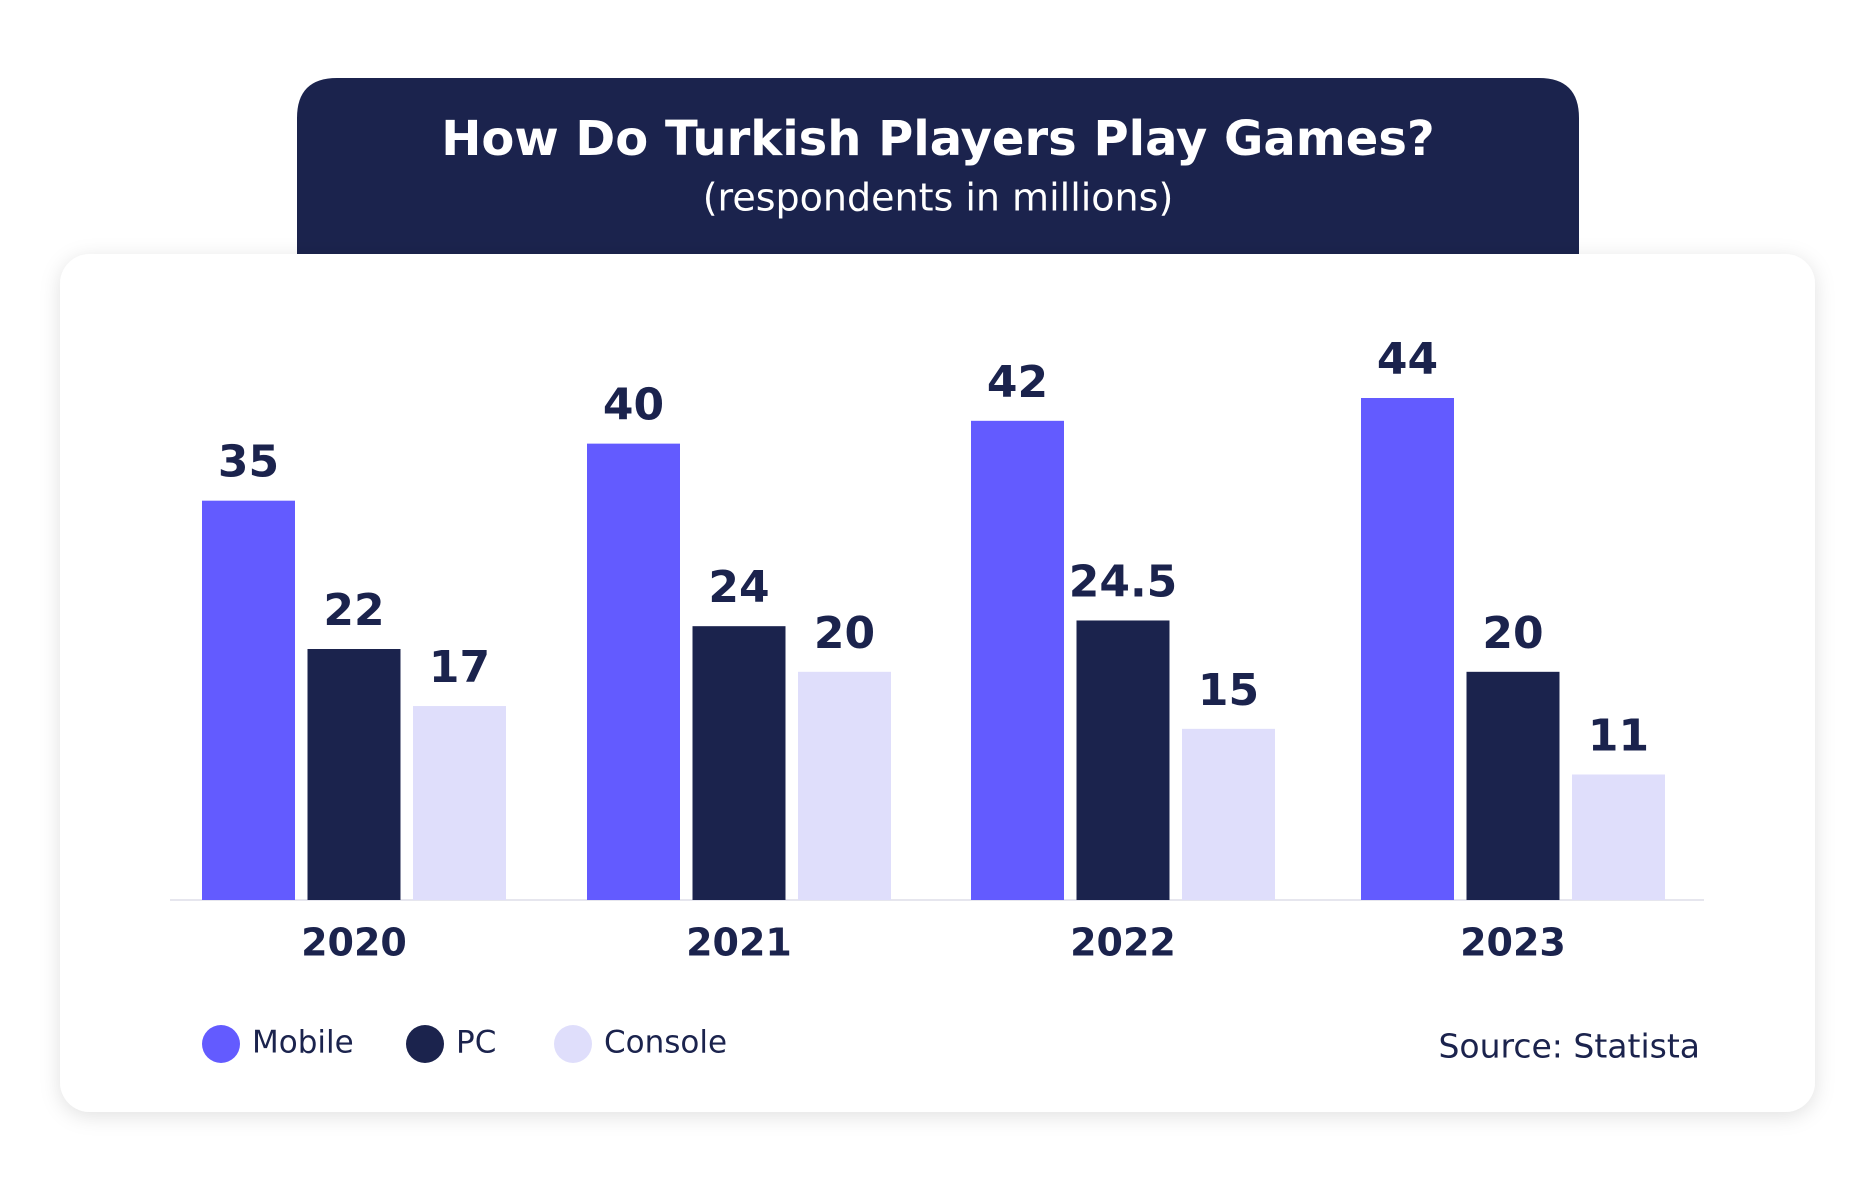 The height and width of the screenshot is (1202, 1875). Describe the element at coordinates (633, 405) in the screenshot. I see `value-label: 40` at that location.